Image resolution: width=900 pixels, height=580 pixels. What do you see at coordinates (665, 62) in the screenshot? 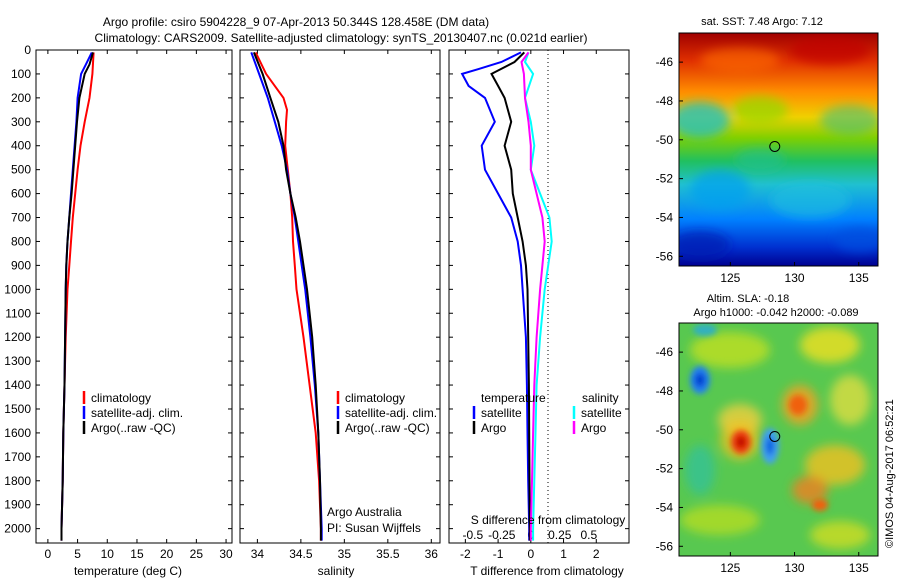
I see `lat-tick-label: -46` at bounding box center [665, 62].